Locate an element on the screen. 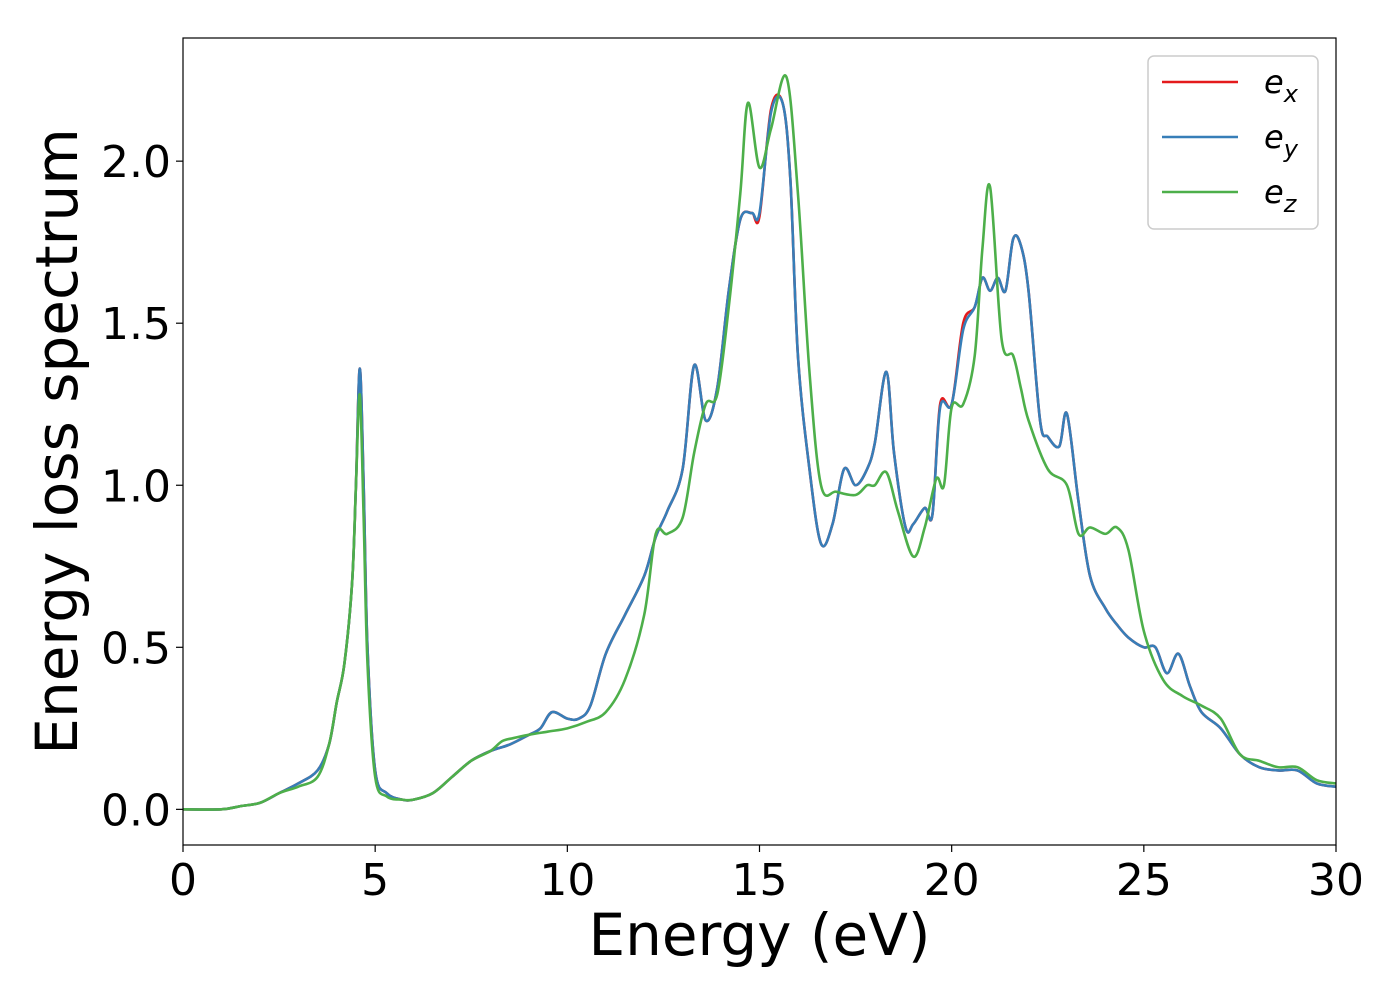  legend: ex ey ez is located at coordinates (1233, 142).